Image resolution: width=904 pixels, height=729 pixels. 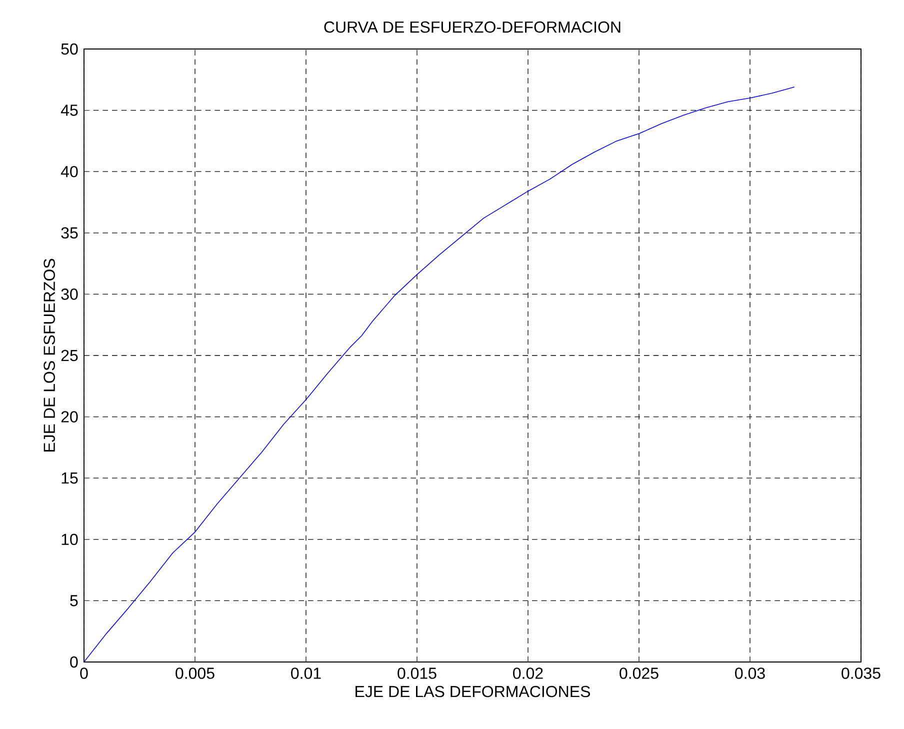 What do you see at coordinates (528, 673) in the screenshot?
I see `x-tick-label: 0.02` at bounding box center [528, 673].